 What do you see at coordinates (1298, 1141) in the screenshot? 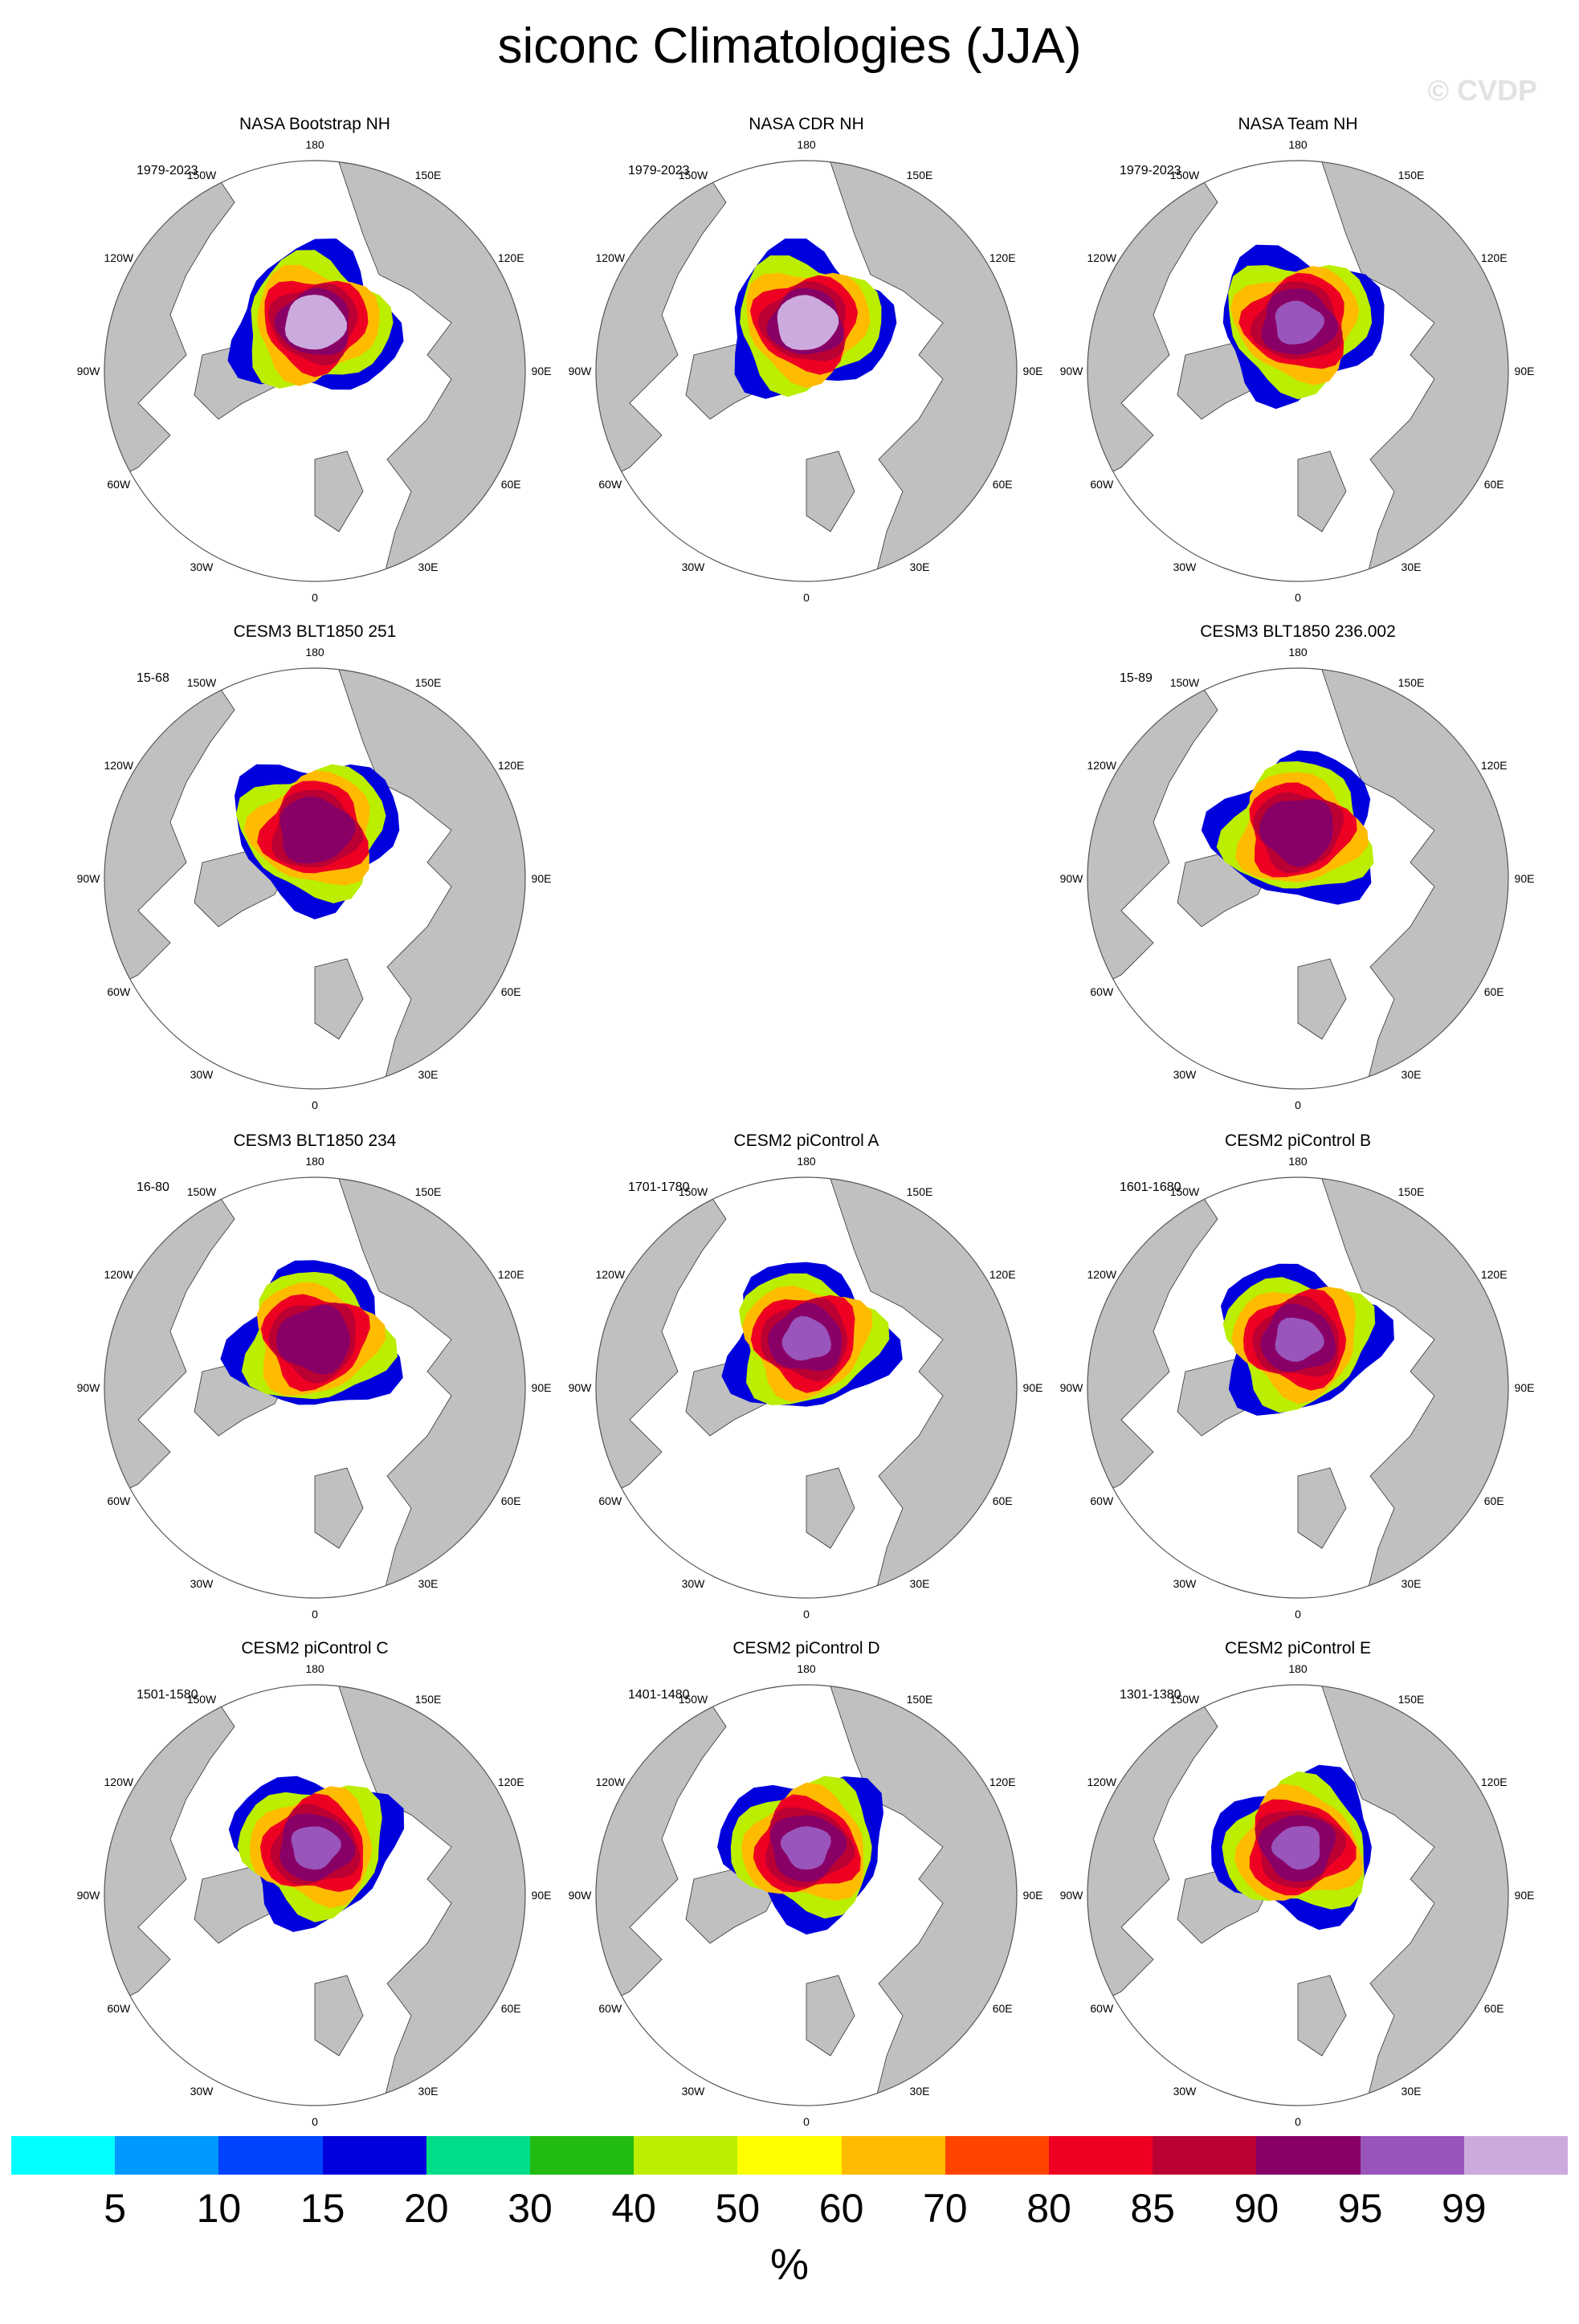
I see `panel-title: CESM2 piControl B` at bounding box center [1298, 1141].